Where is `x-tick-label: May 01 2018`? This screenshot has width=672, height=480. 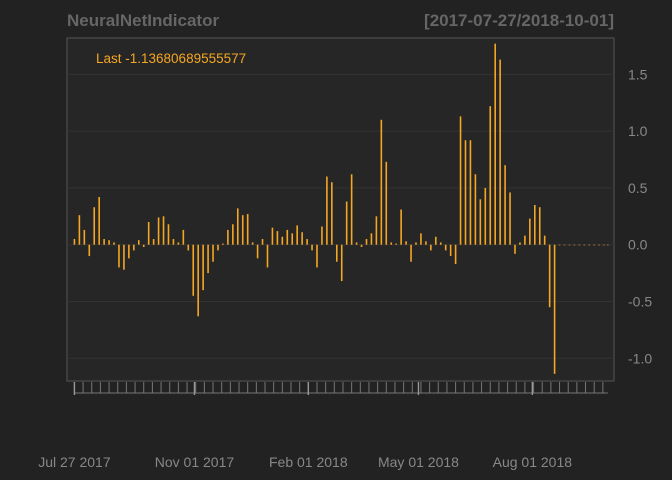 x-tick-label: May 01 2018 is located at coordinates (418, 462).